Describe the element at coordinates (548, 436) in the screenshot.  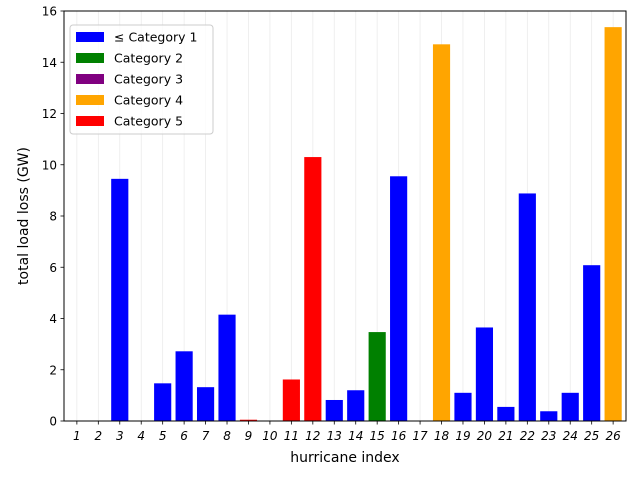
I see `x-tick-label: 23` at that location.